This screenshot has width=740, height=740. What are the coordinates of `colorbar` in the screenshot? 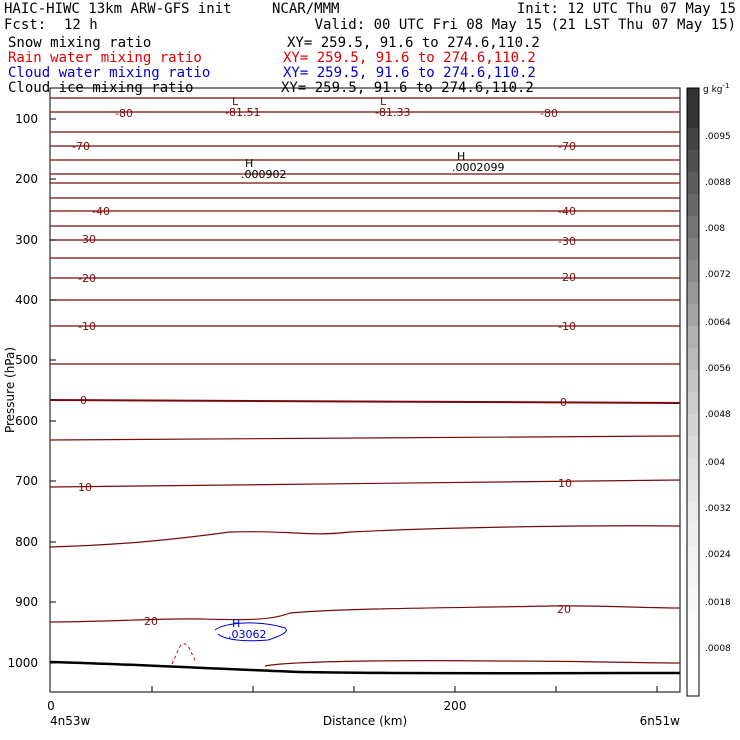 It's located at (693, 392).